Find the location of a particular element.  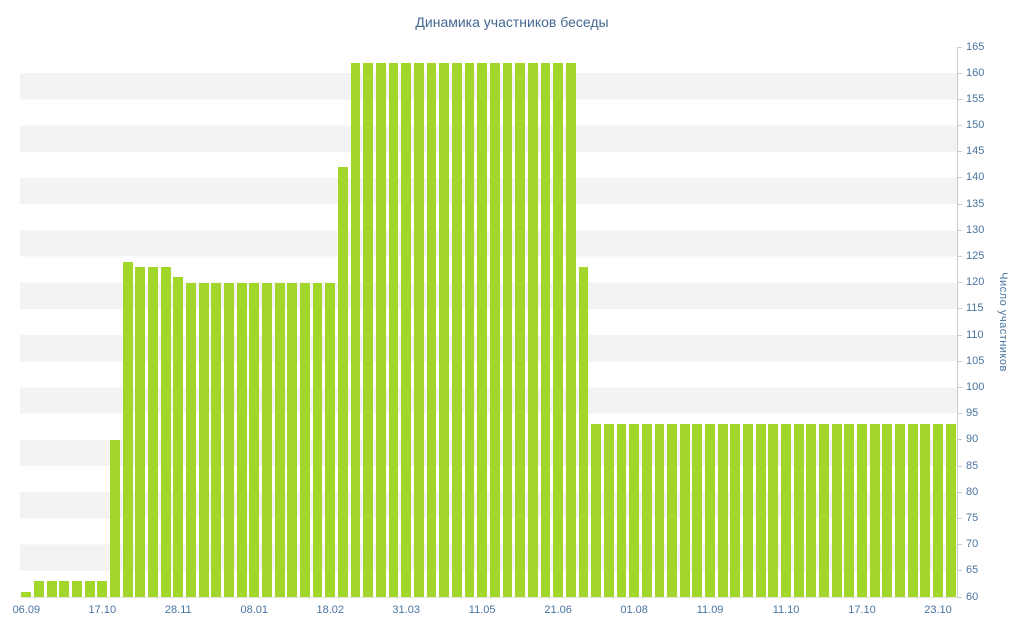

y-tick-label: 150 is located at coordinates (975, 125).